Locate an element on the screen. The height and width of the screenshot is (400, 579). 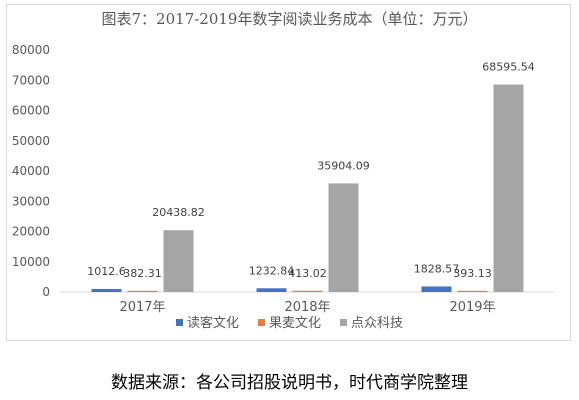
data-label: 1828.57 is located at coordinates (437, 268).